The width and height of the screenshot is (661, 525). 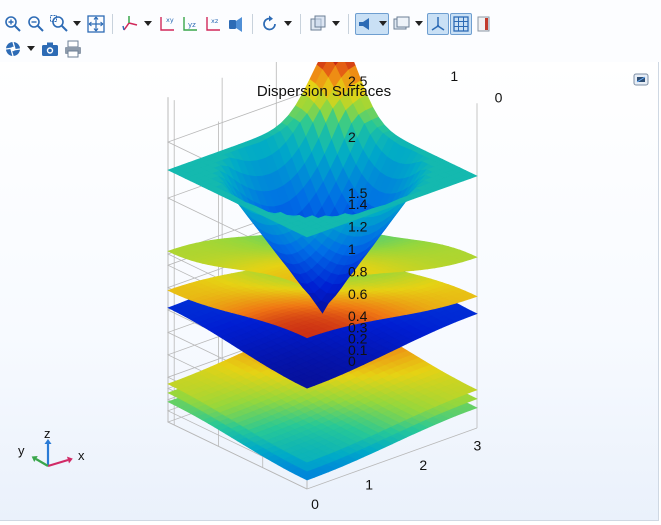 I want to click on scene-light-button, so click(x=13, y=49).